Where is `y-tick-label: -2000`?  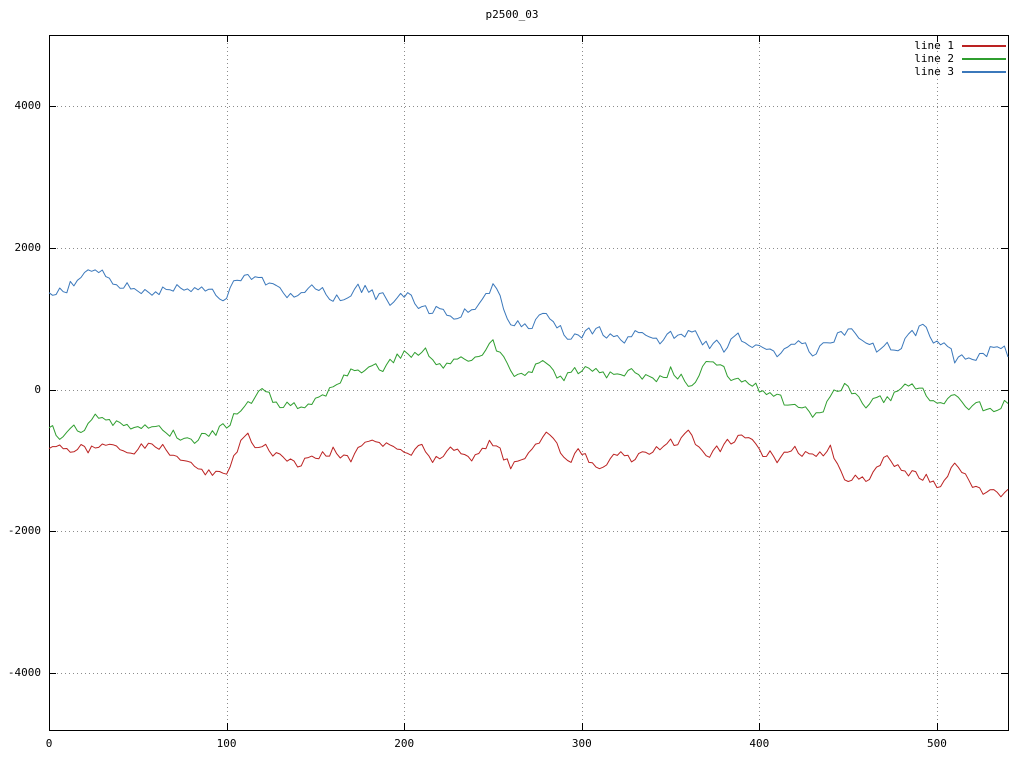
y-tick-label: -2000 is located at coordinates (24, 531).